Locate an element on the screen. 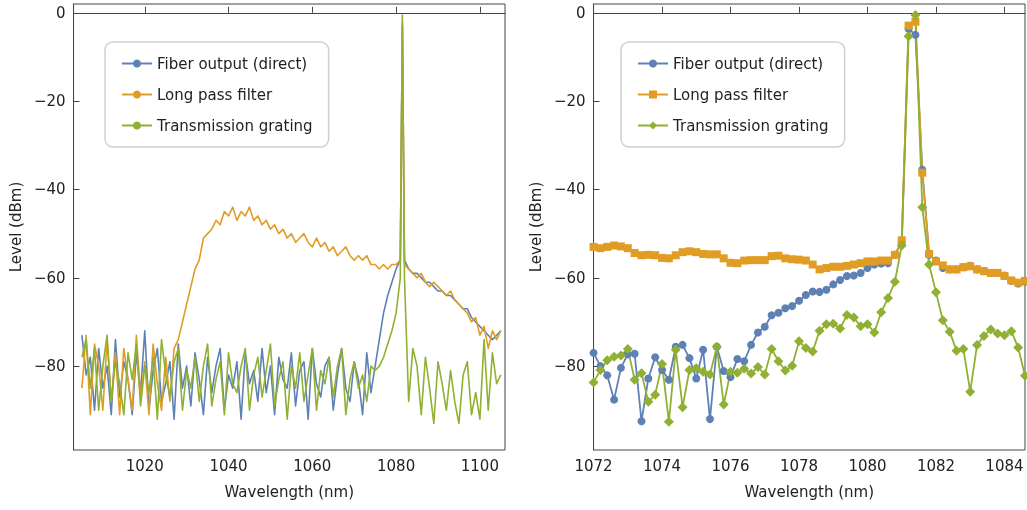  x-tick-label: 1040 is located at coordinates (228, 465).